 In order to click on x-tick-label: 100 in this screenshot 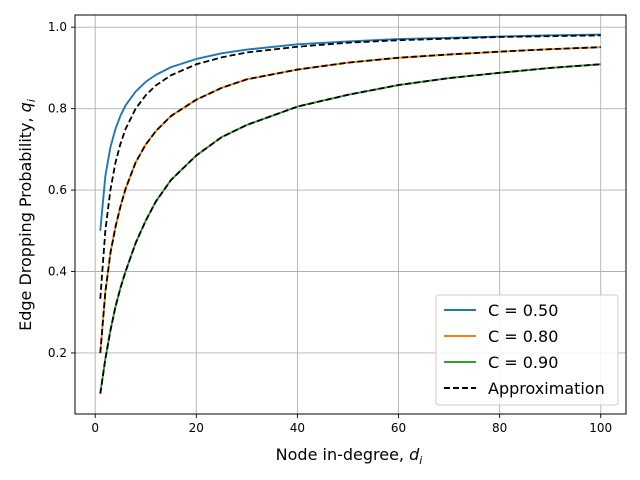, I will do `click(600, 428)`.